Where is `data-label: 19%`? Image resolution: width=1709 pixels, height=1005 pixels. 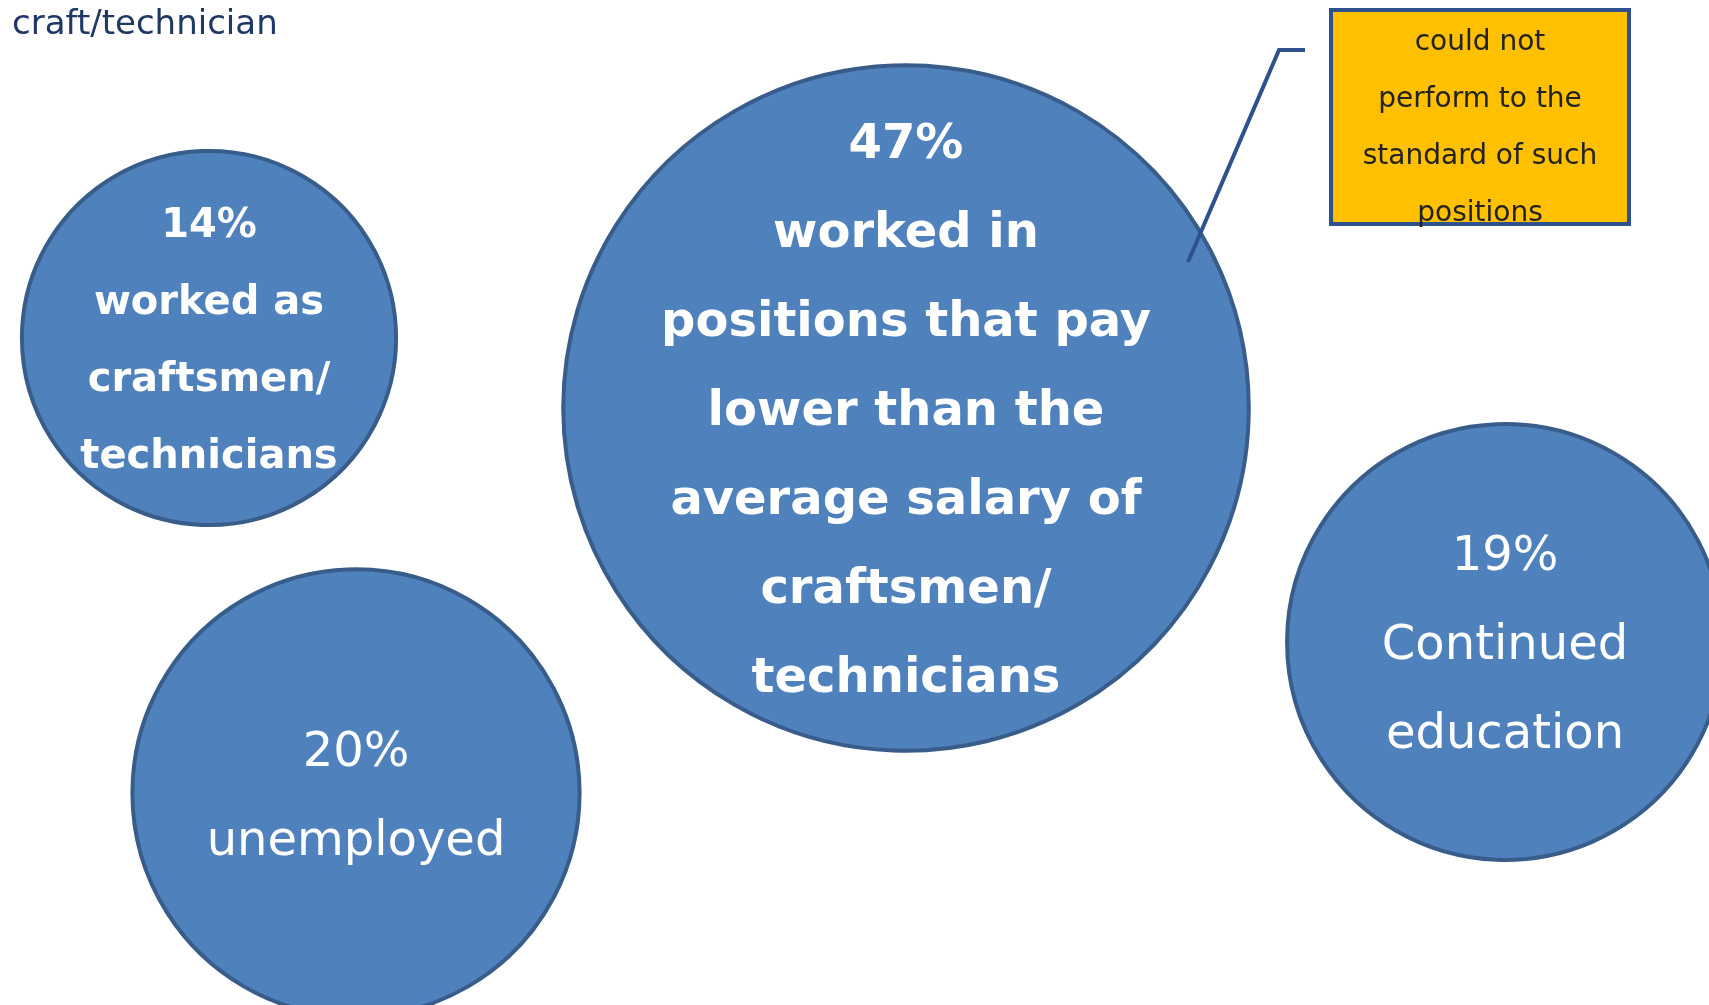
data-label: 19% is located at coordinates (1505, 553).